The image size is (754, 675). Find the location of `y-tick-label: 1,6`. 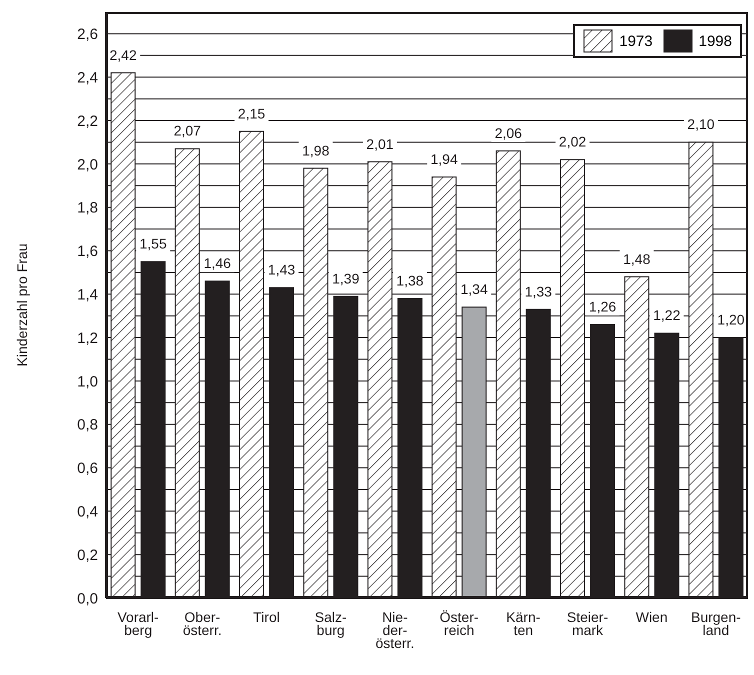

y-tick-label: 1,6 is located at coordinates (87, 251).